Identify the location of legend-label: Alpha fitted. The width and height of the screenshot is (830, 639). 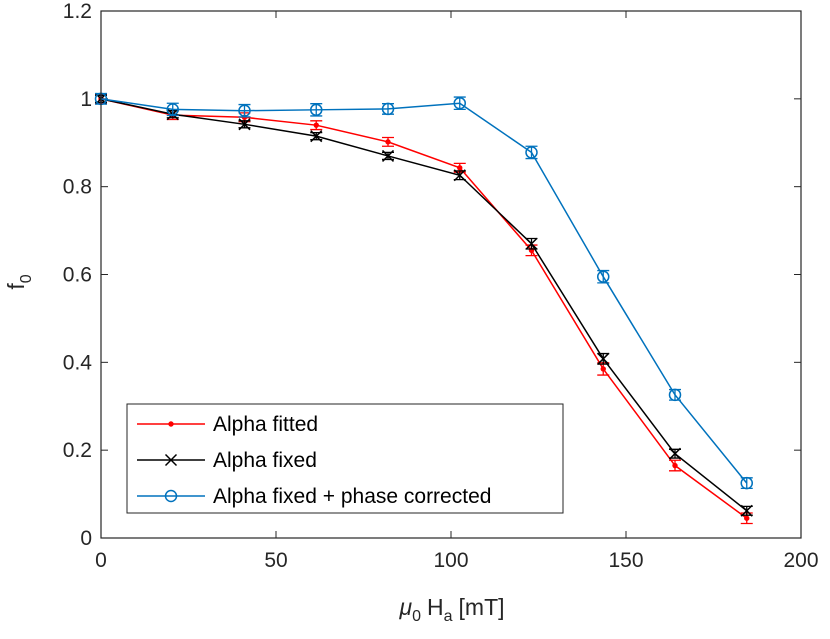
(265, 424).